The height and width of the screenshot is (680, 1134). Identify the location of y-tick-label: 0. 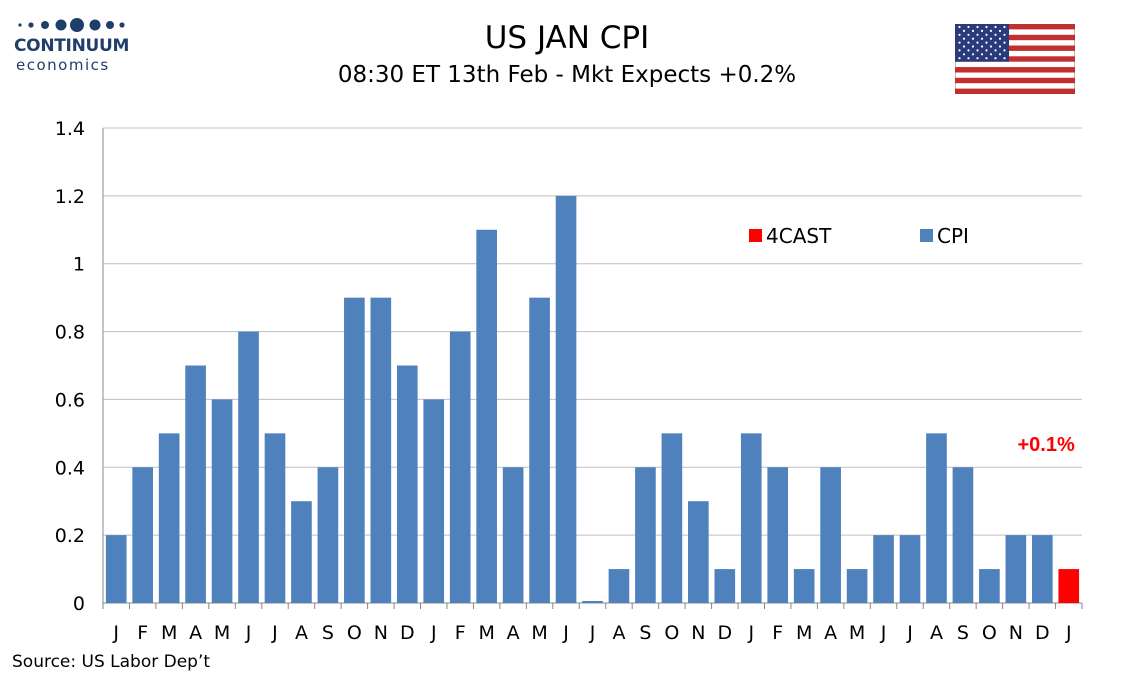
(79, 604).